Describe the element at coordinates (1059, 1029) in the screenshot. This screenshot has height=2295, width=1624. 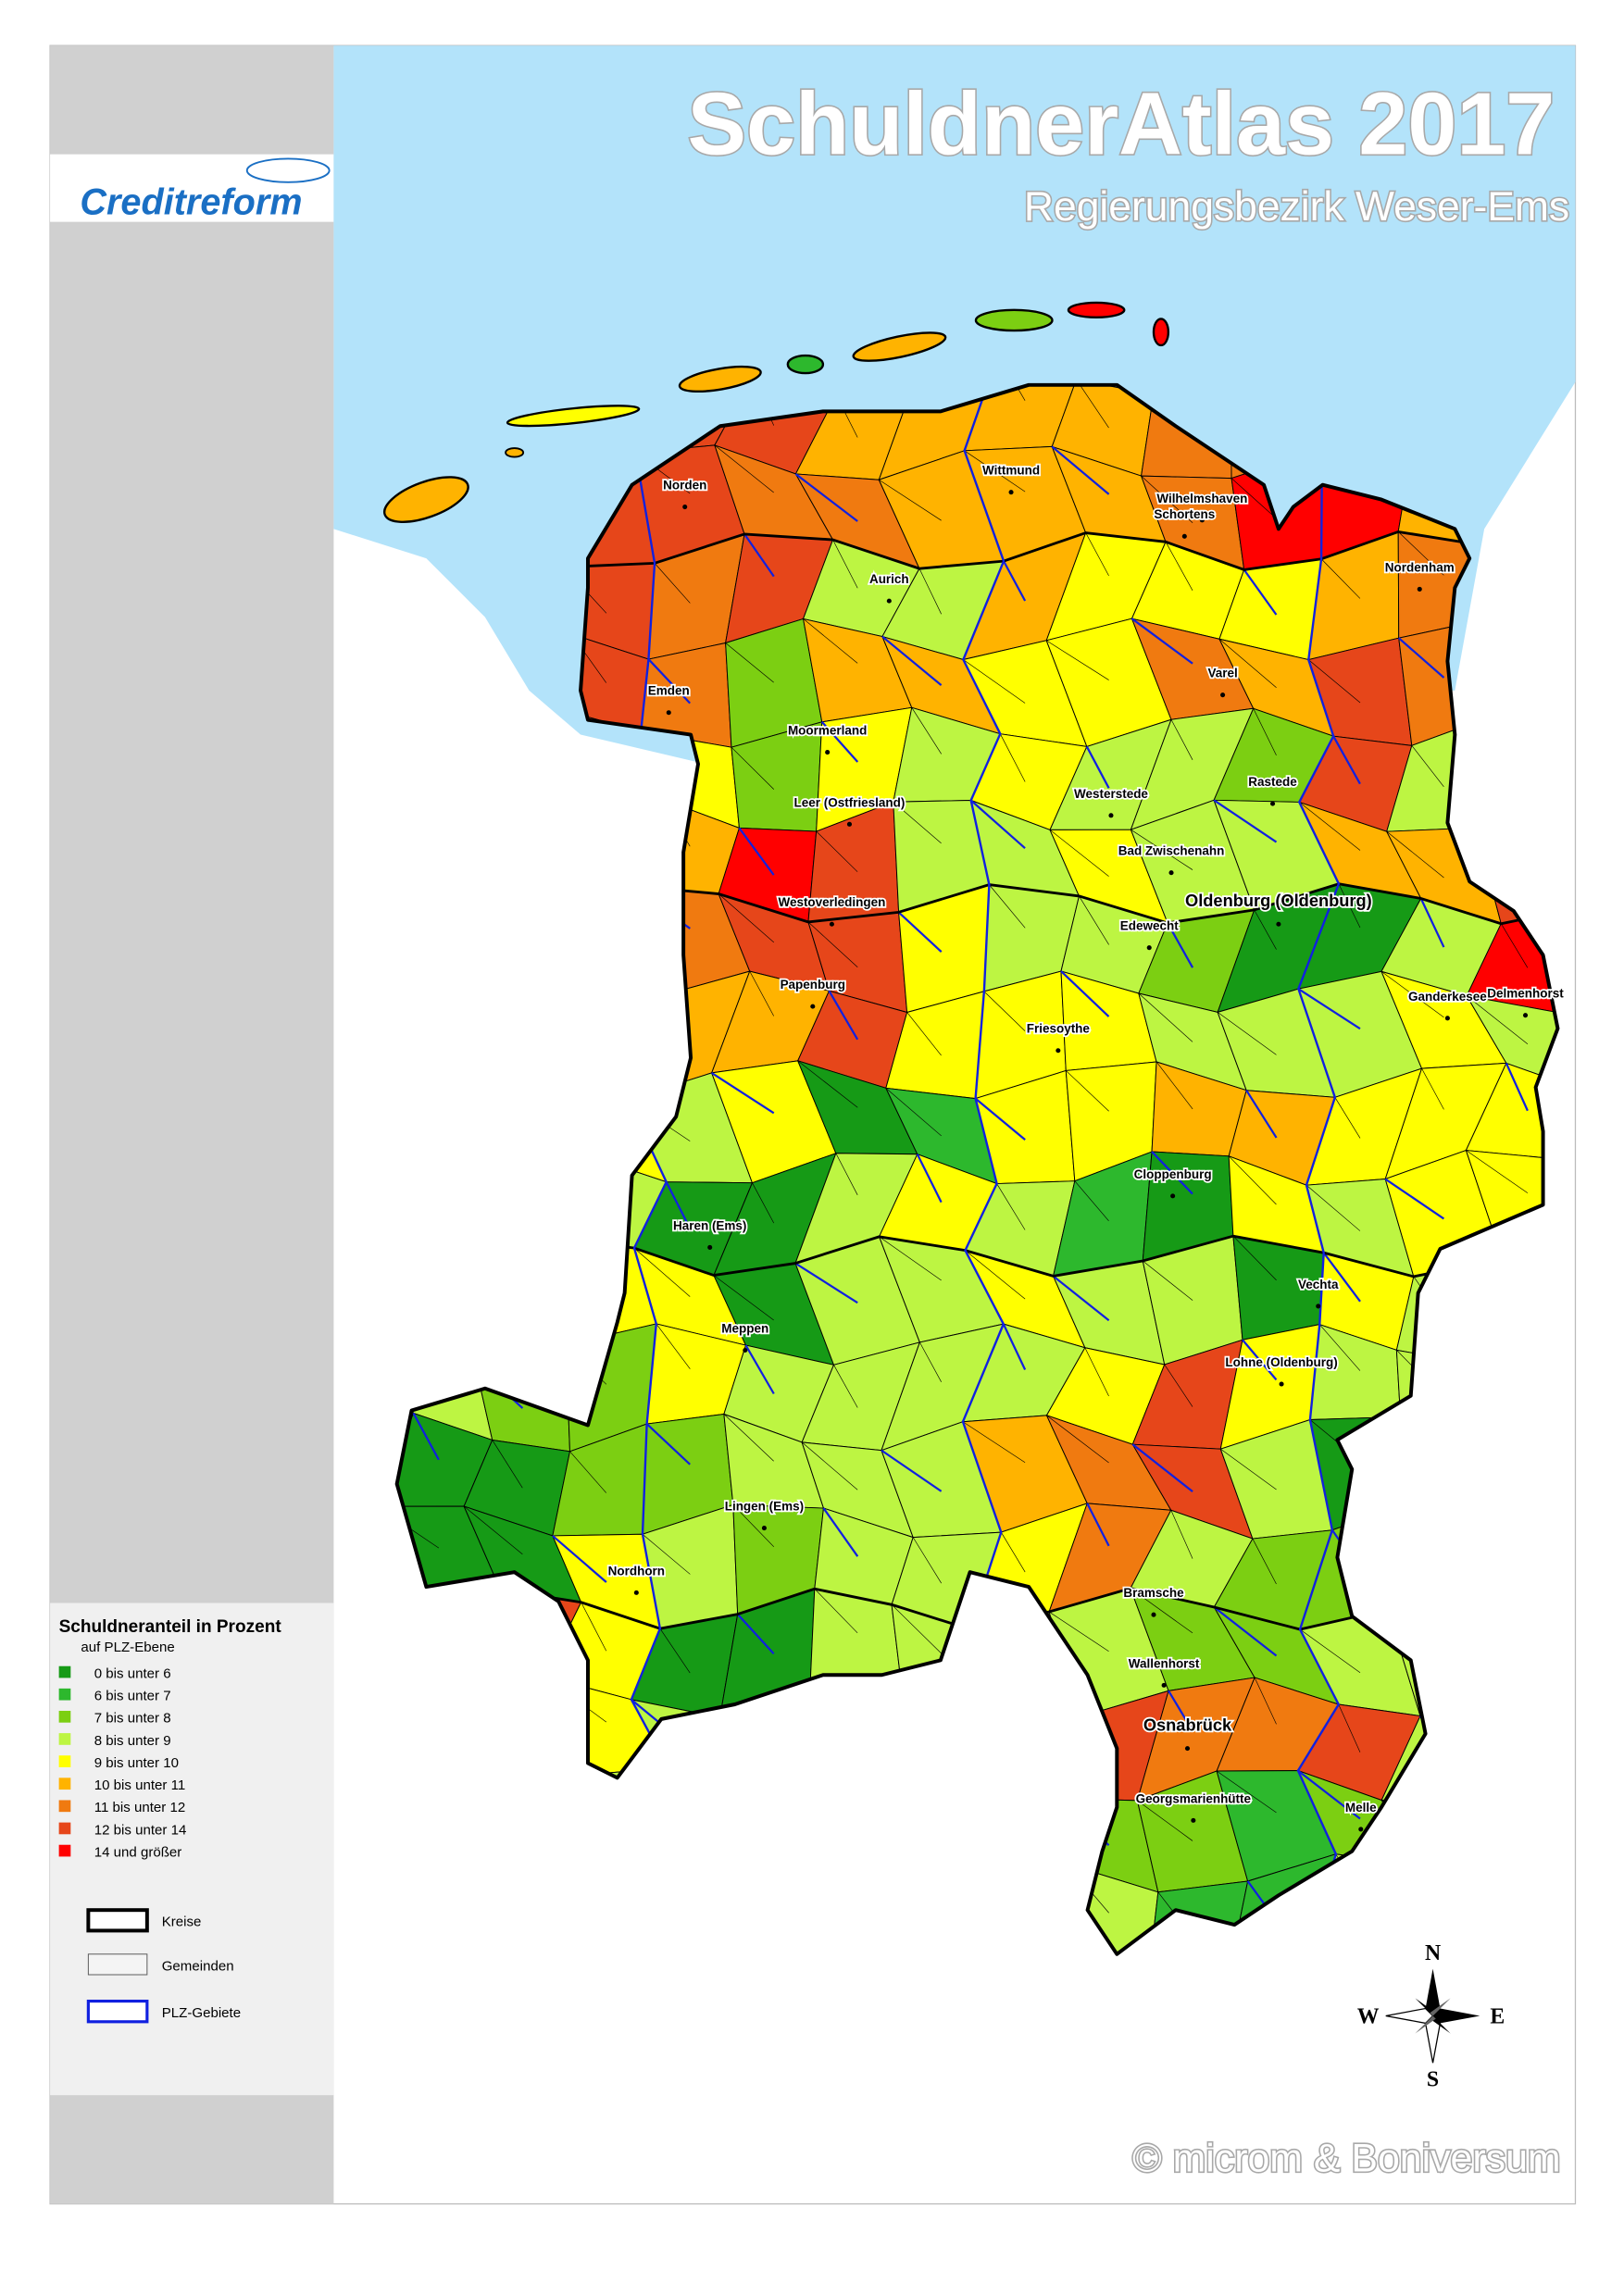
I see `place-label: Friesoythe` at that location.